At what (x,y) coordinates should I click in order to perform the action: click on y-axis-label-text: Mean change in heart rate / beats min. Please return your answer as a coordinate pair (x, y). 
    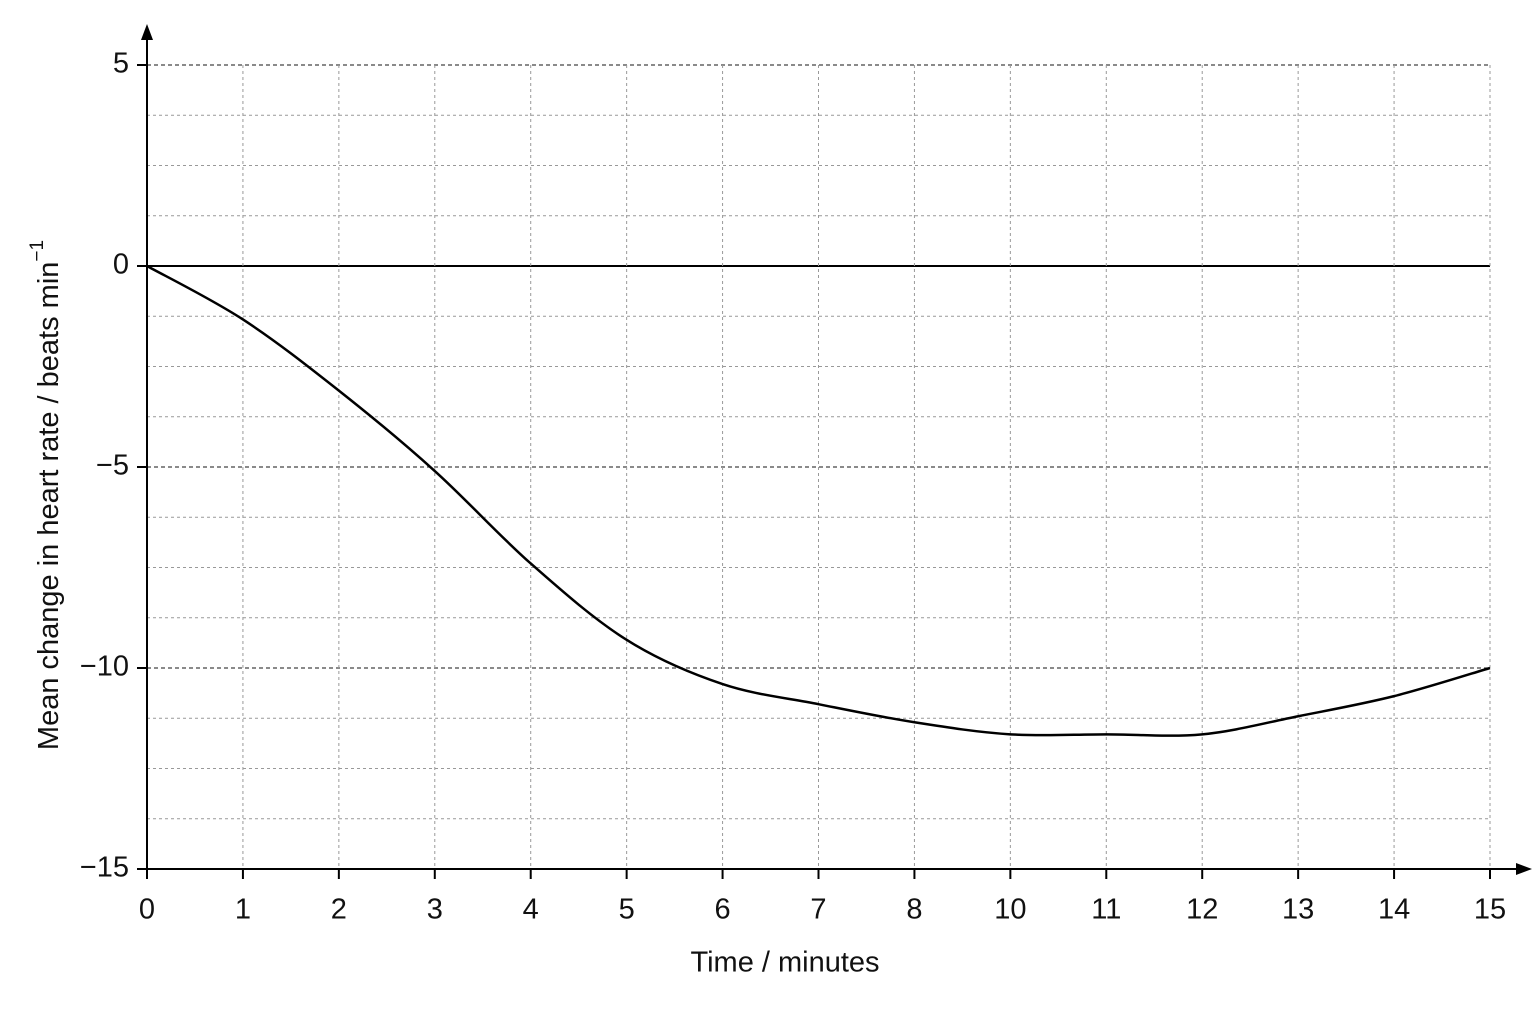
    Looking at the image, I should click on (49, 506).